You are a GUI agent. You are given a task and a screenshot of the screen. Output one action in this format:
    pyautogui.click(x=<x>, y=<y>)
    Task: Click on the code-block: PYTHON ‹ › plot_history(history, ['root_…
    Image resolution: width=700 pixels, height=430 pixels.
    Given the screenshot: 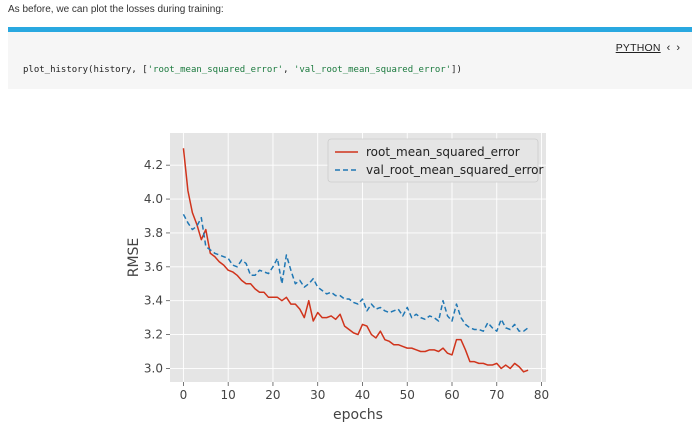 What is the action you would take?
    pyautogui.click(x=350, y=58)
    